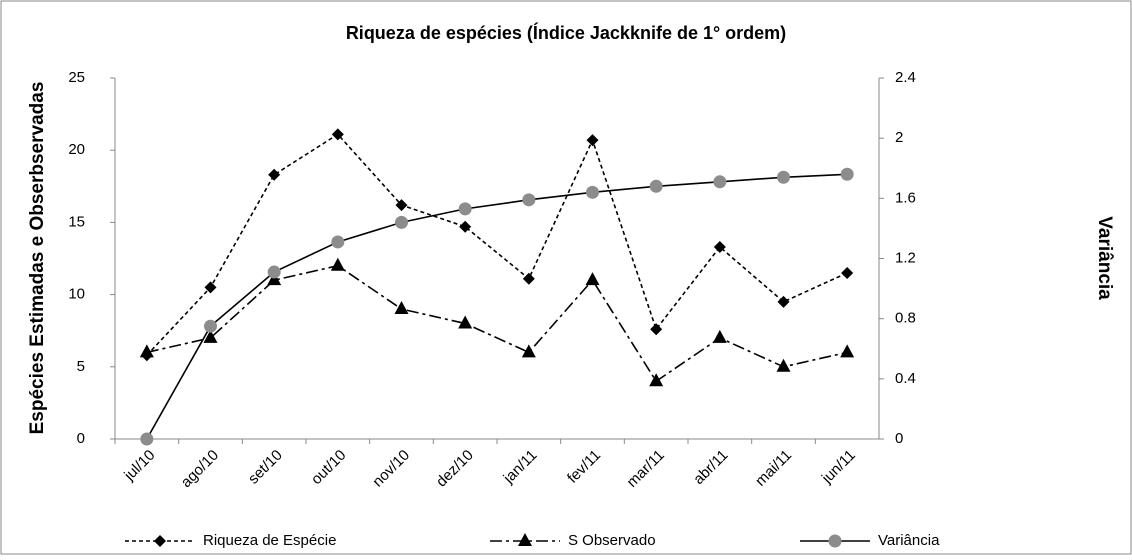  Describe the element at coordinates (909, 540) in the screenshot. I see `legend-label: Variância` at that location.